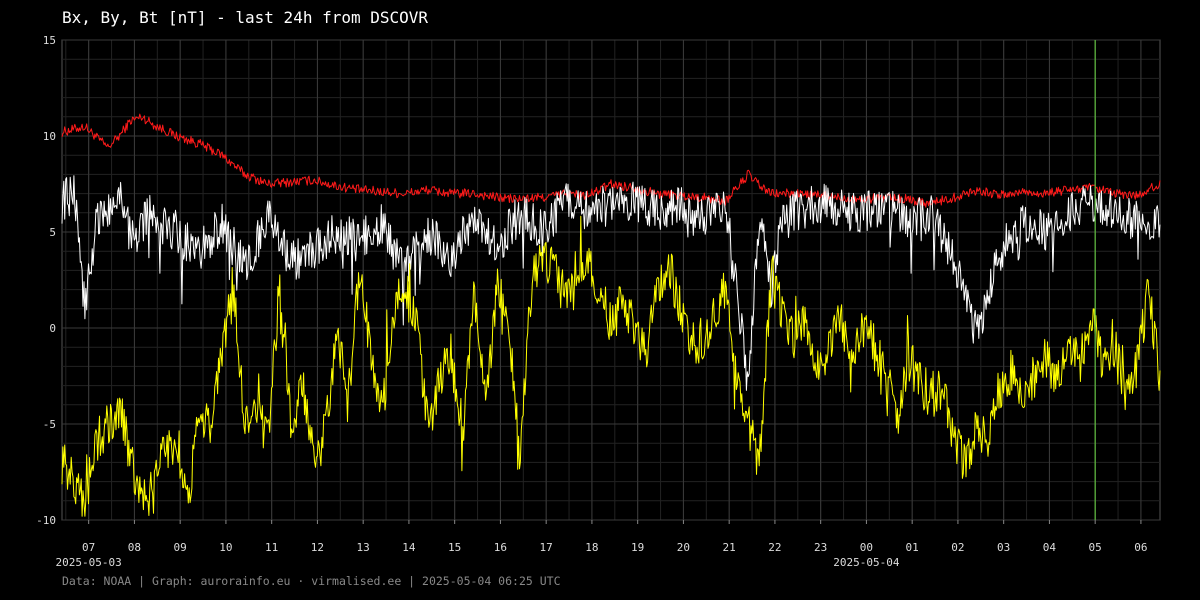 The height and width of the screenshot is (600, 1200). I want to click on x-tick-label: 04, so click(1050, 547).